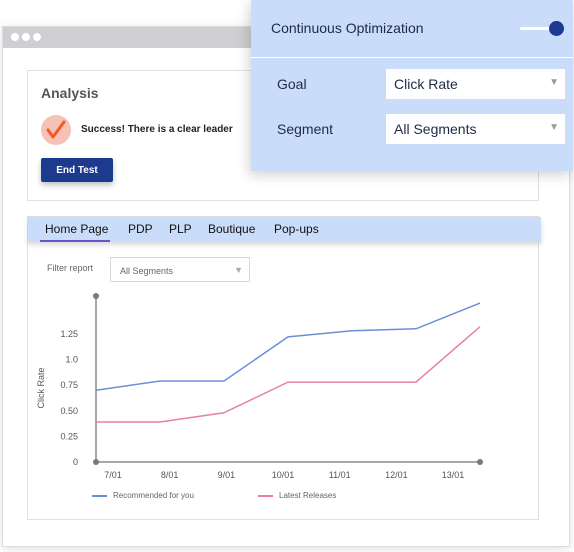 The width and height of the screenshot is (574, 552). I want to click on end-test-button: End Test, so click(77, 170).